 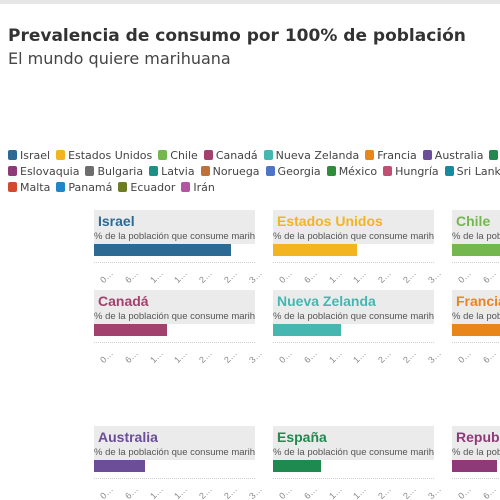 What do you see at coordinates (120, 171) in the screenshot?
I see `legend-label: Bulgaria` at bounding box center [120, 171].